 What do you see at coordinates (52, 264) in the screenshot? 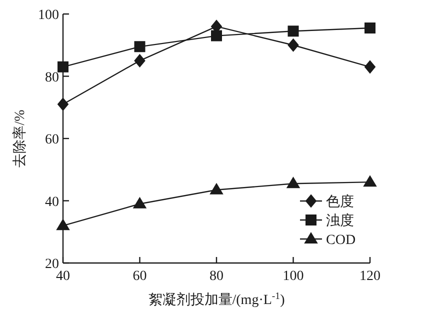
I see `y-tick-label: 20` at bounding box center [52, 264].